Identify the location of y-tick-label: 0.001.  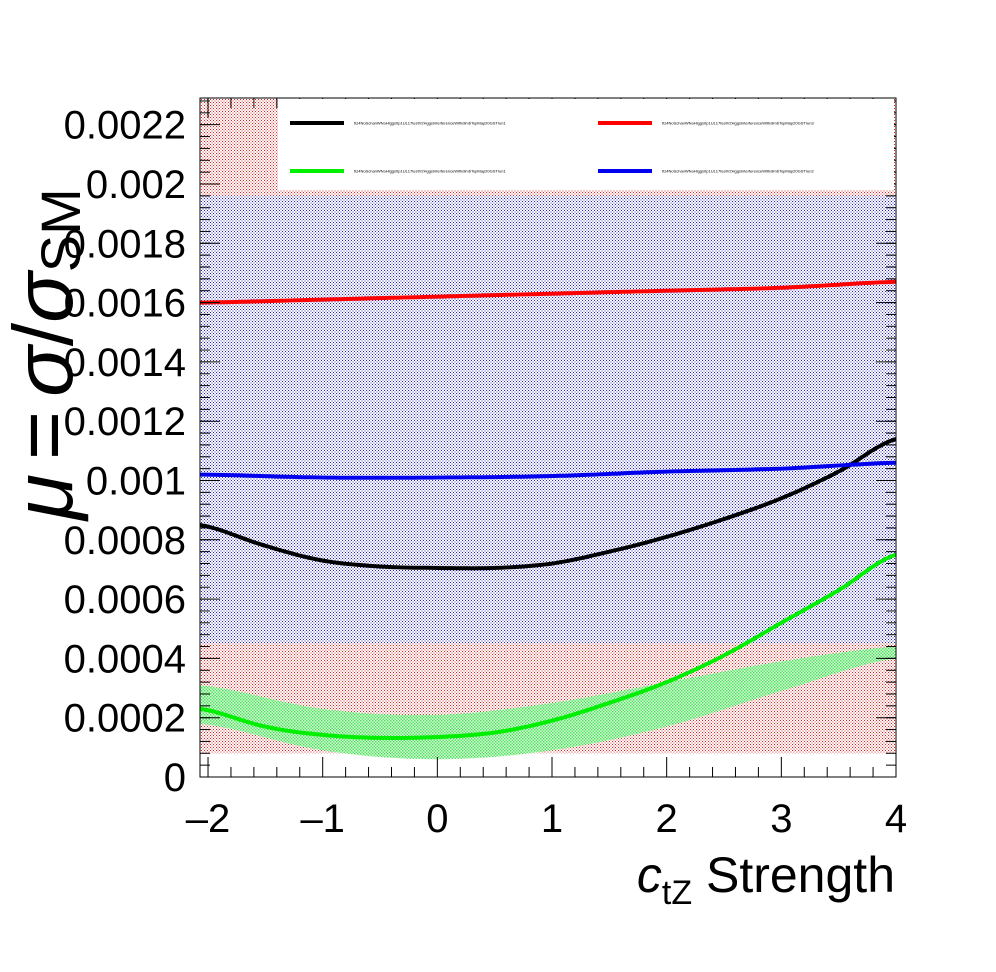
(136, 481).